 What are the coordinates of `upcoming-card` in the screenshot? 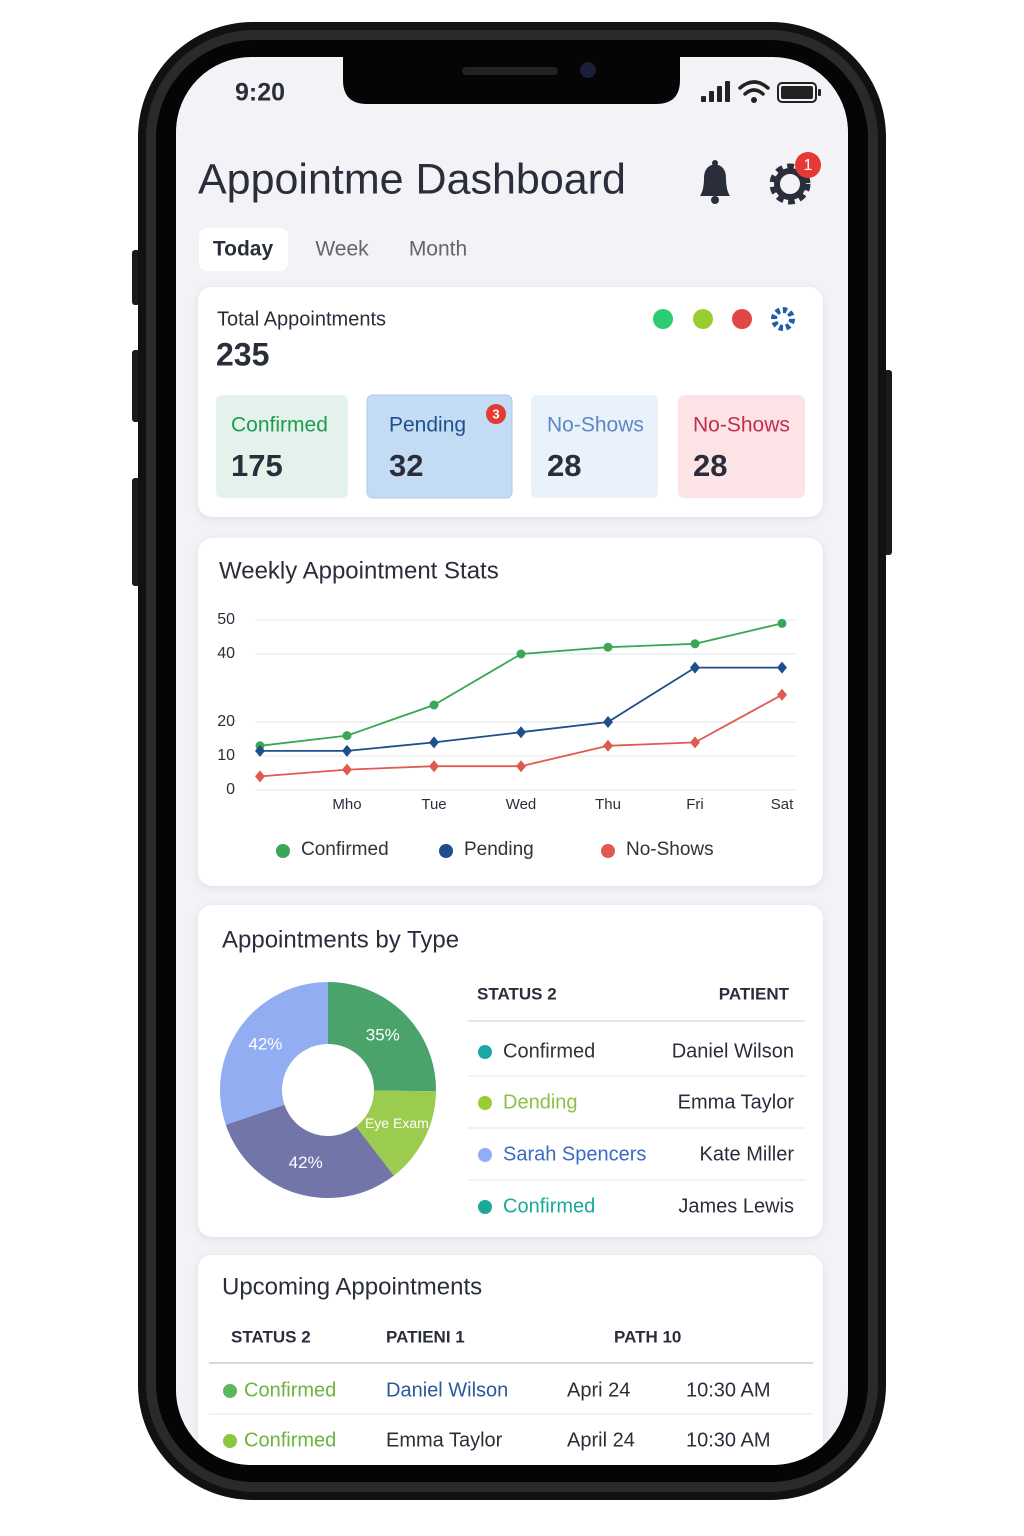 It's located at (510, 1360).